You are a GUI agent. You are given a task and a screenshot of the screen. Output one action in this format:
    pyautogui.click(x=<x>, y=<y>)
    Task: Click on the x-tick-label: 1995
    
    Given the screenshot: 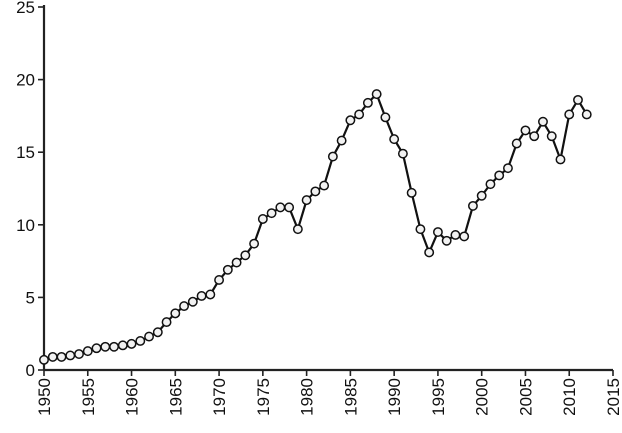 What is the action you would take?
    pyautogui.click(x=438, y=397)
    